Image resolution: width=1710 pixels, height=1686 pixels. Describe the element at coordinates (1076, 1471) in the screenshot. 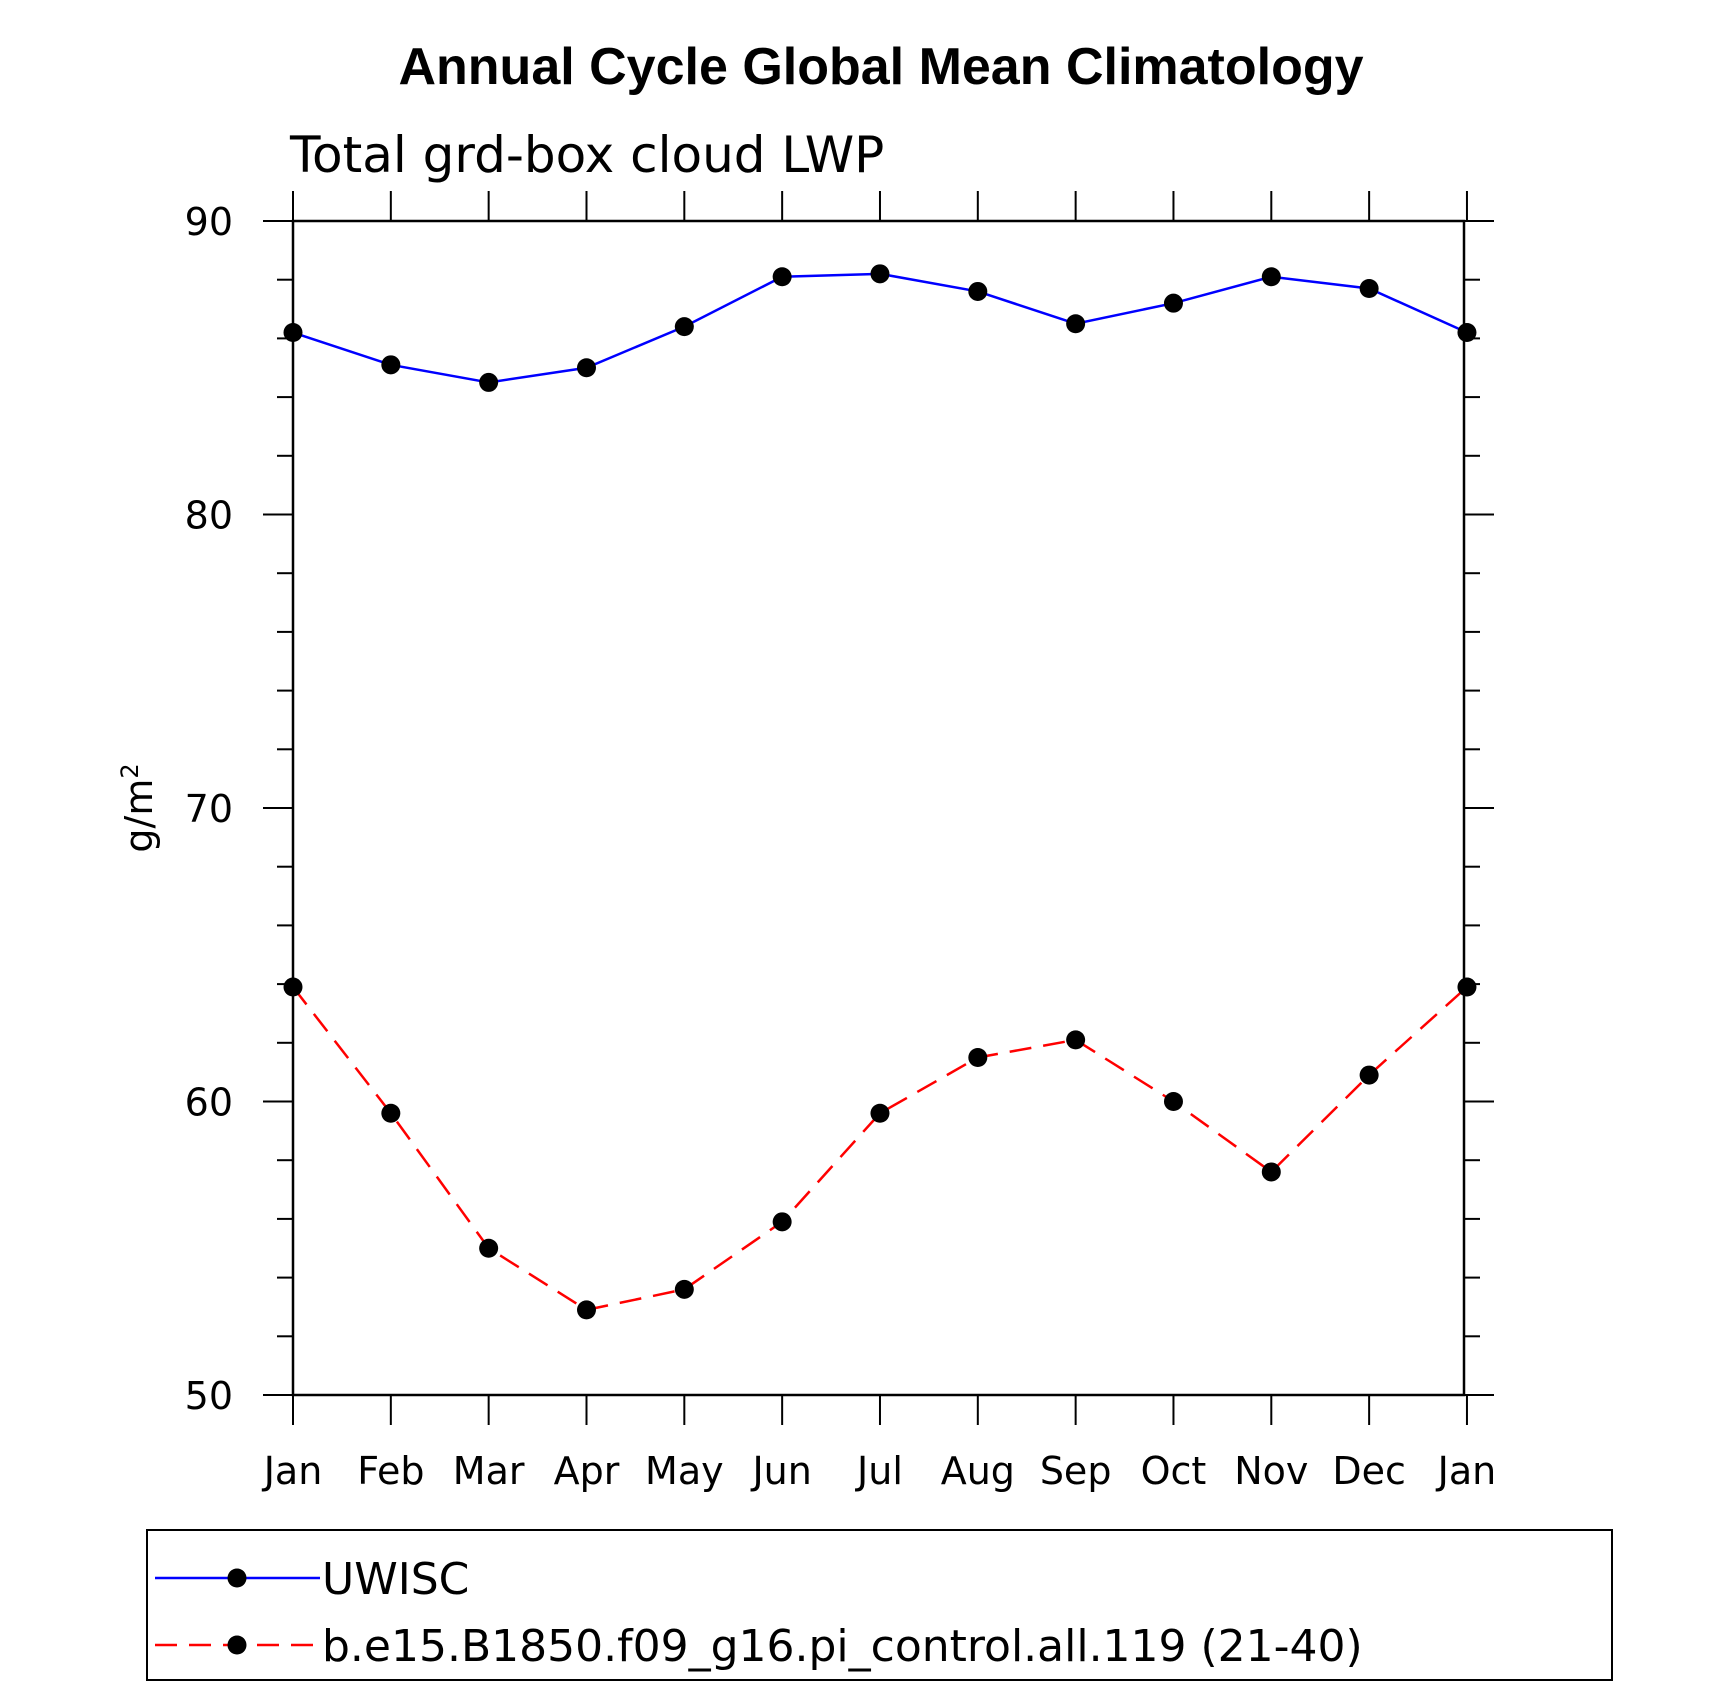

I see `x-tick-label: Sep` at that location.